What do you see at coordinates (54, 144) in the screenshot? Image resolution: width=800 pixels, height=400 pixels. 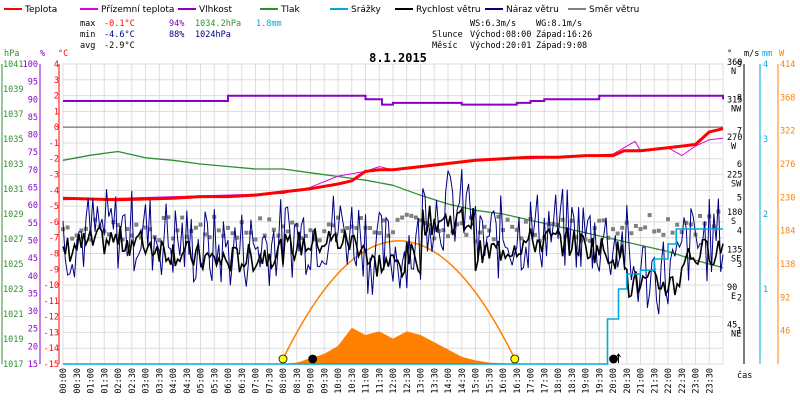 I see `tick-temp: -1` at bounding box center [54, 144].